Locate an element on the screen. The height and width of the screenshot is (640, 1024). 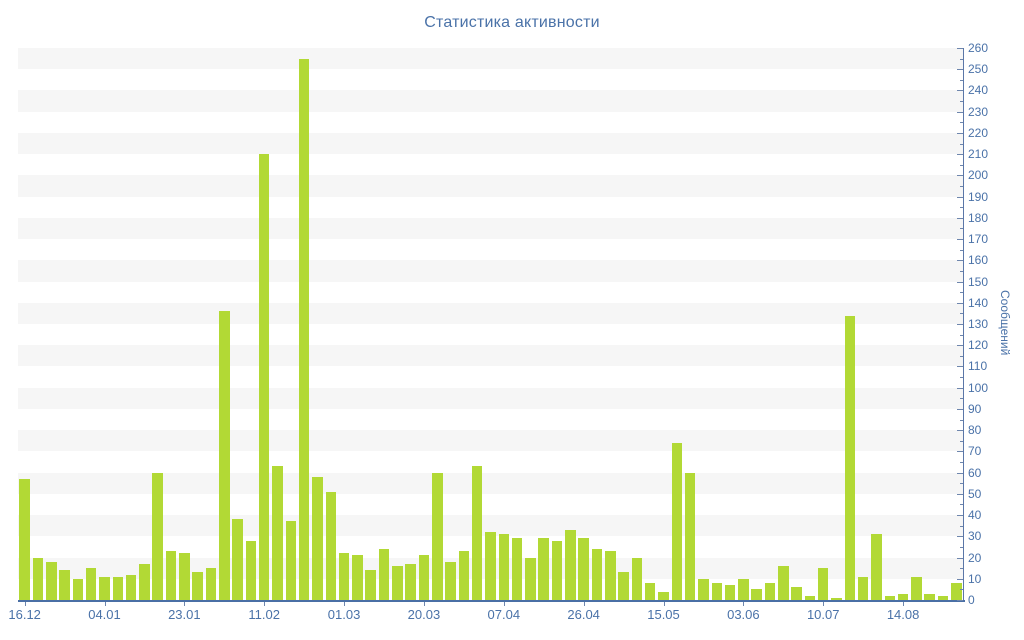
x-axis-label: 15.05 is located at coordinates (663, 614).